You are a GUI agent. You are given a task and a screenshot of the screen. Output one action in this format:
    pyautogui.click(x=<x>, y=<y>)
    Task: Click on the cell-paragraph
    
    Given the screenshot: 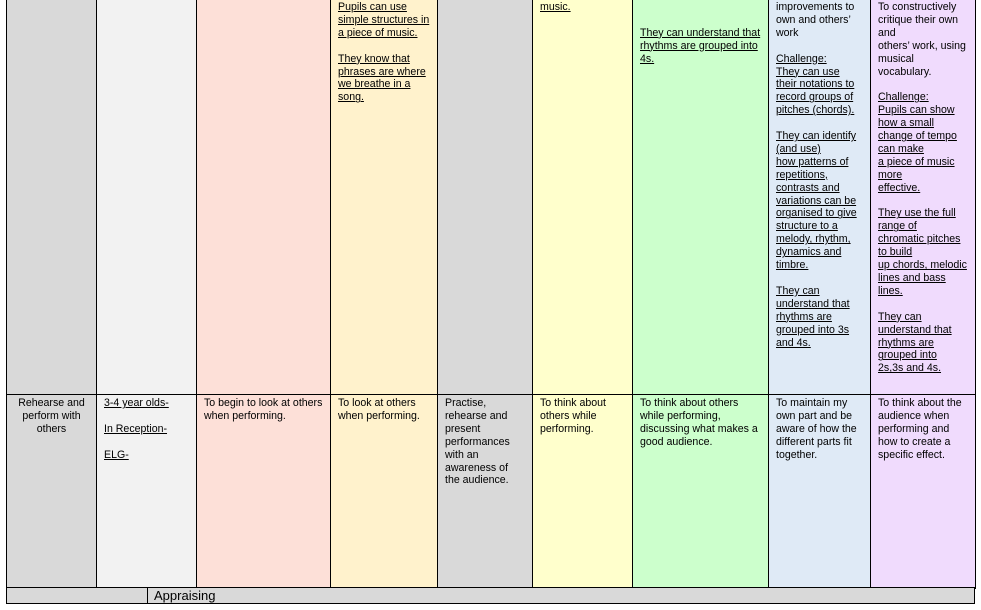 What is the action you would take?
    pyautogui.click(x=700, y=7)
    